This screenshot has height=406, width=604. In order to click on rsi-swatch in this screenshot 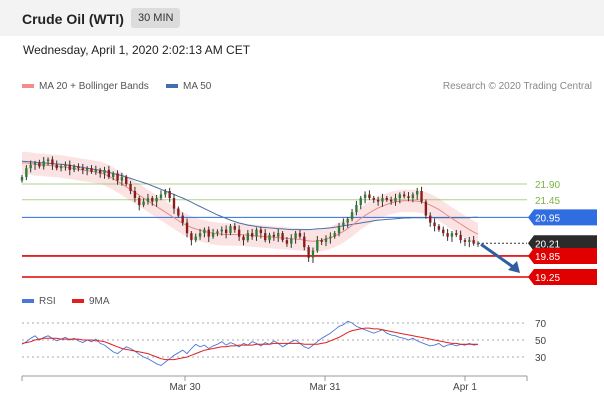, I will do `click(28, 301)`.